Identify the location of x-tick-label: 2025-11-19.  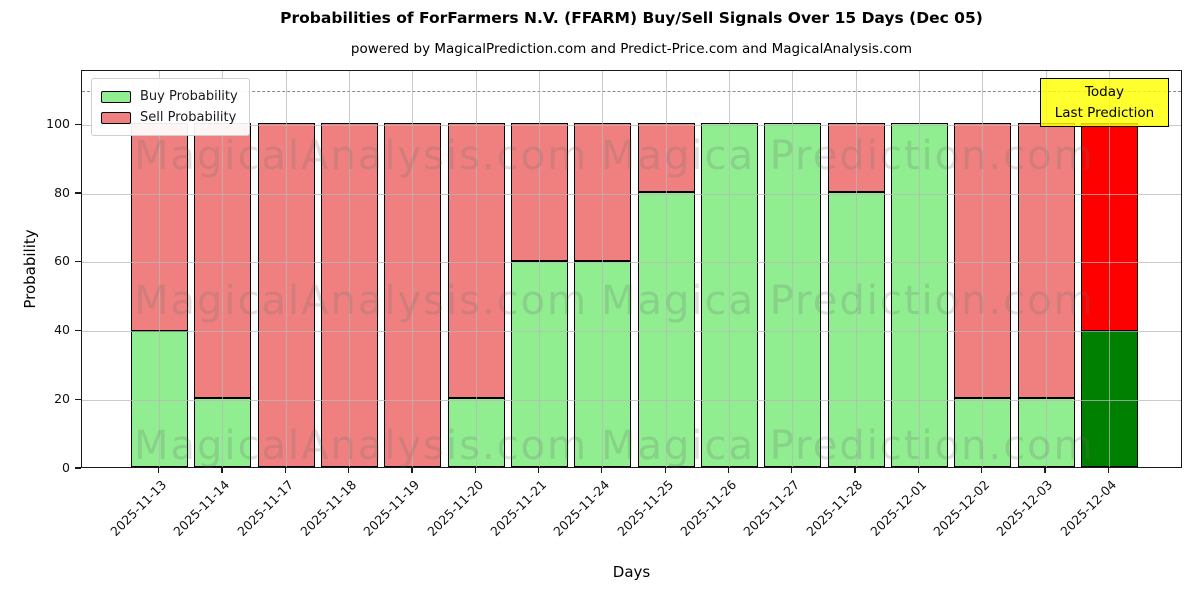
(391, 508).